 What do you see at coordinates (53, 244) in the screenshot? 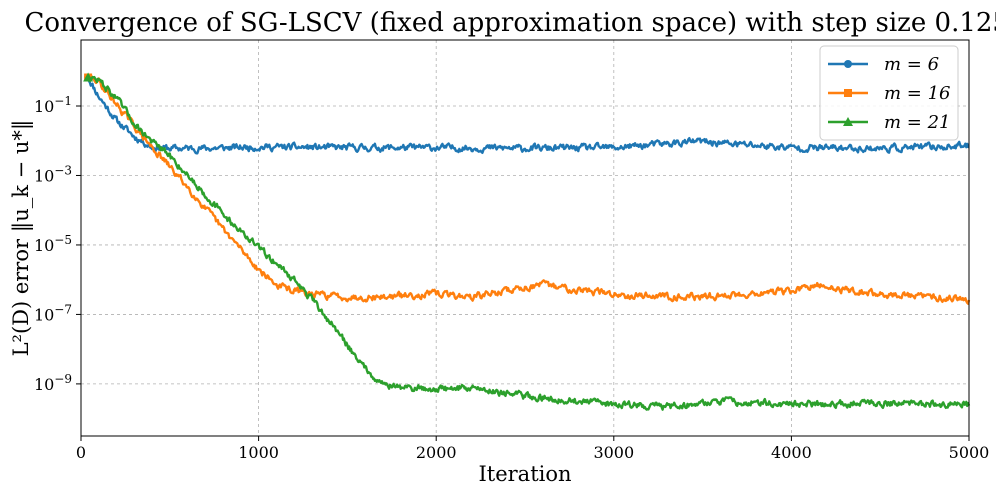
I see `y-tick-label: 10⁻⁵` at bounding box center [53, 244].